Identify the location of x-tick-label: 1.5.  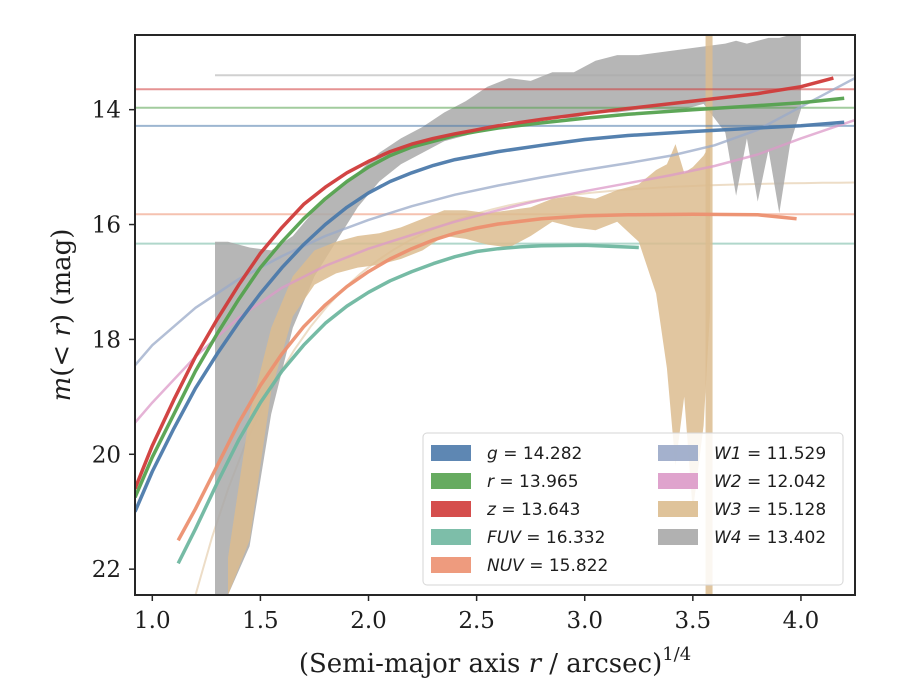
(260, 621).